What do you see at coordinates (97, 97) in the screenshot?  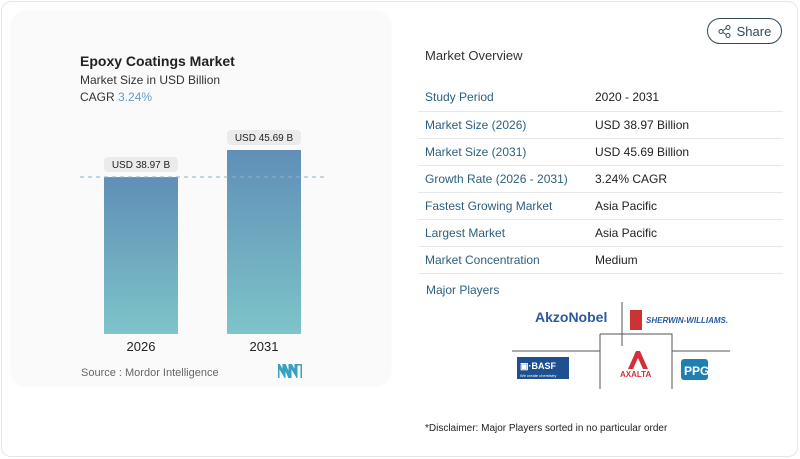 I see `cagr-label: CAGR` at bounding box center [97, 97].